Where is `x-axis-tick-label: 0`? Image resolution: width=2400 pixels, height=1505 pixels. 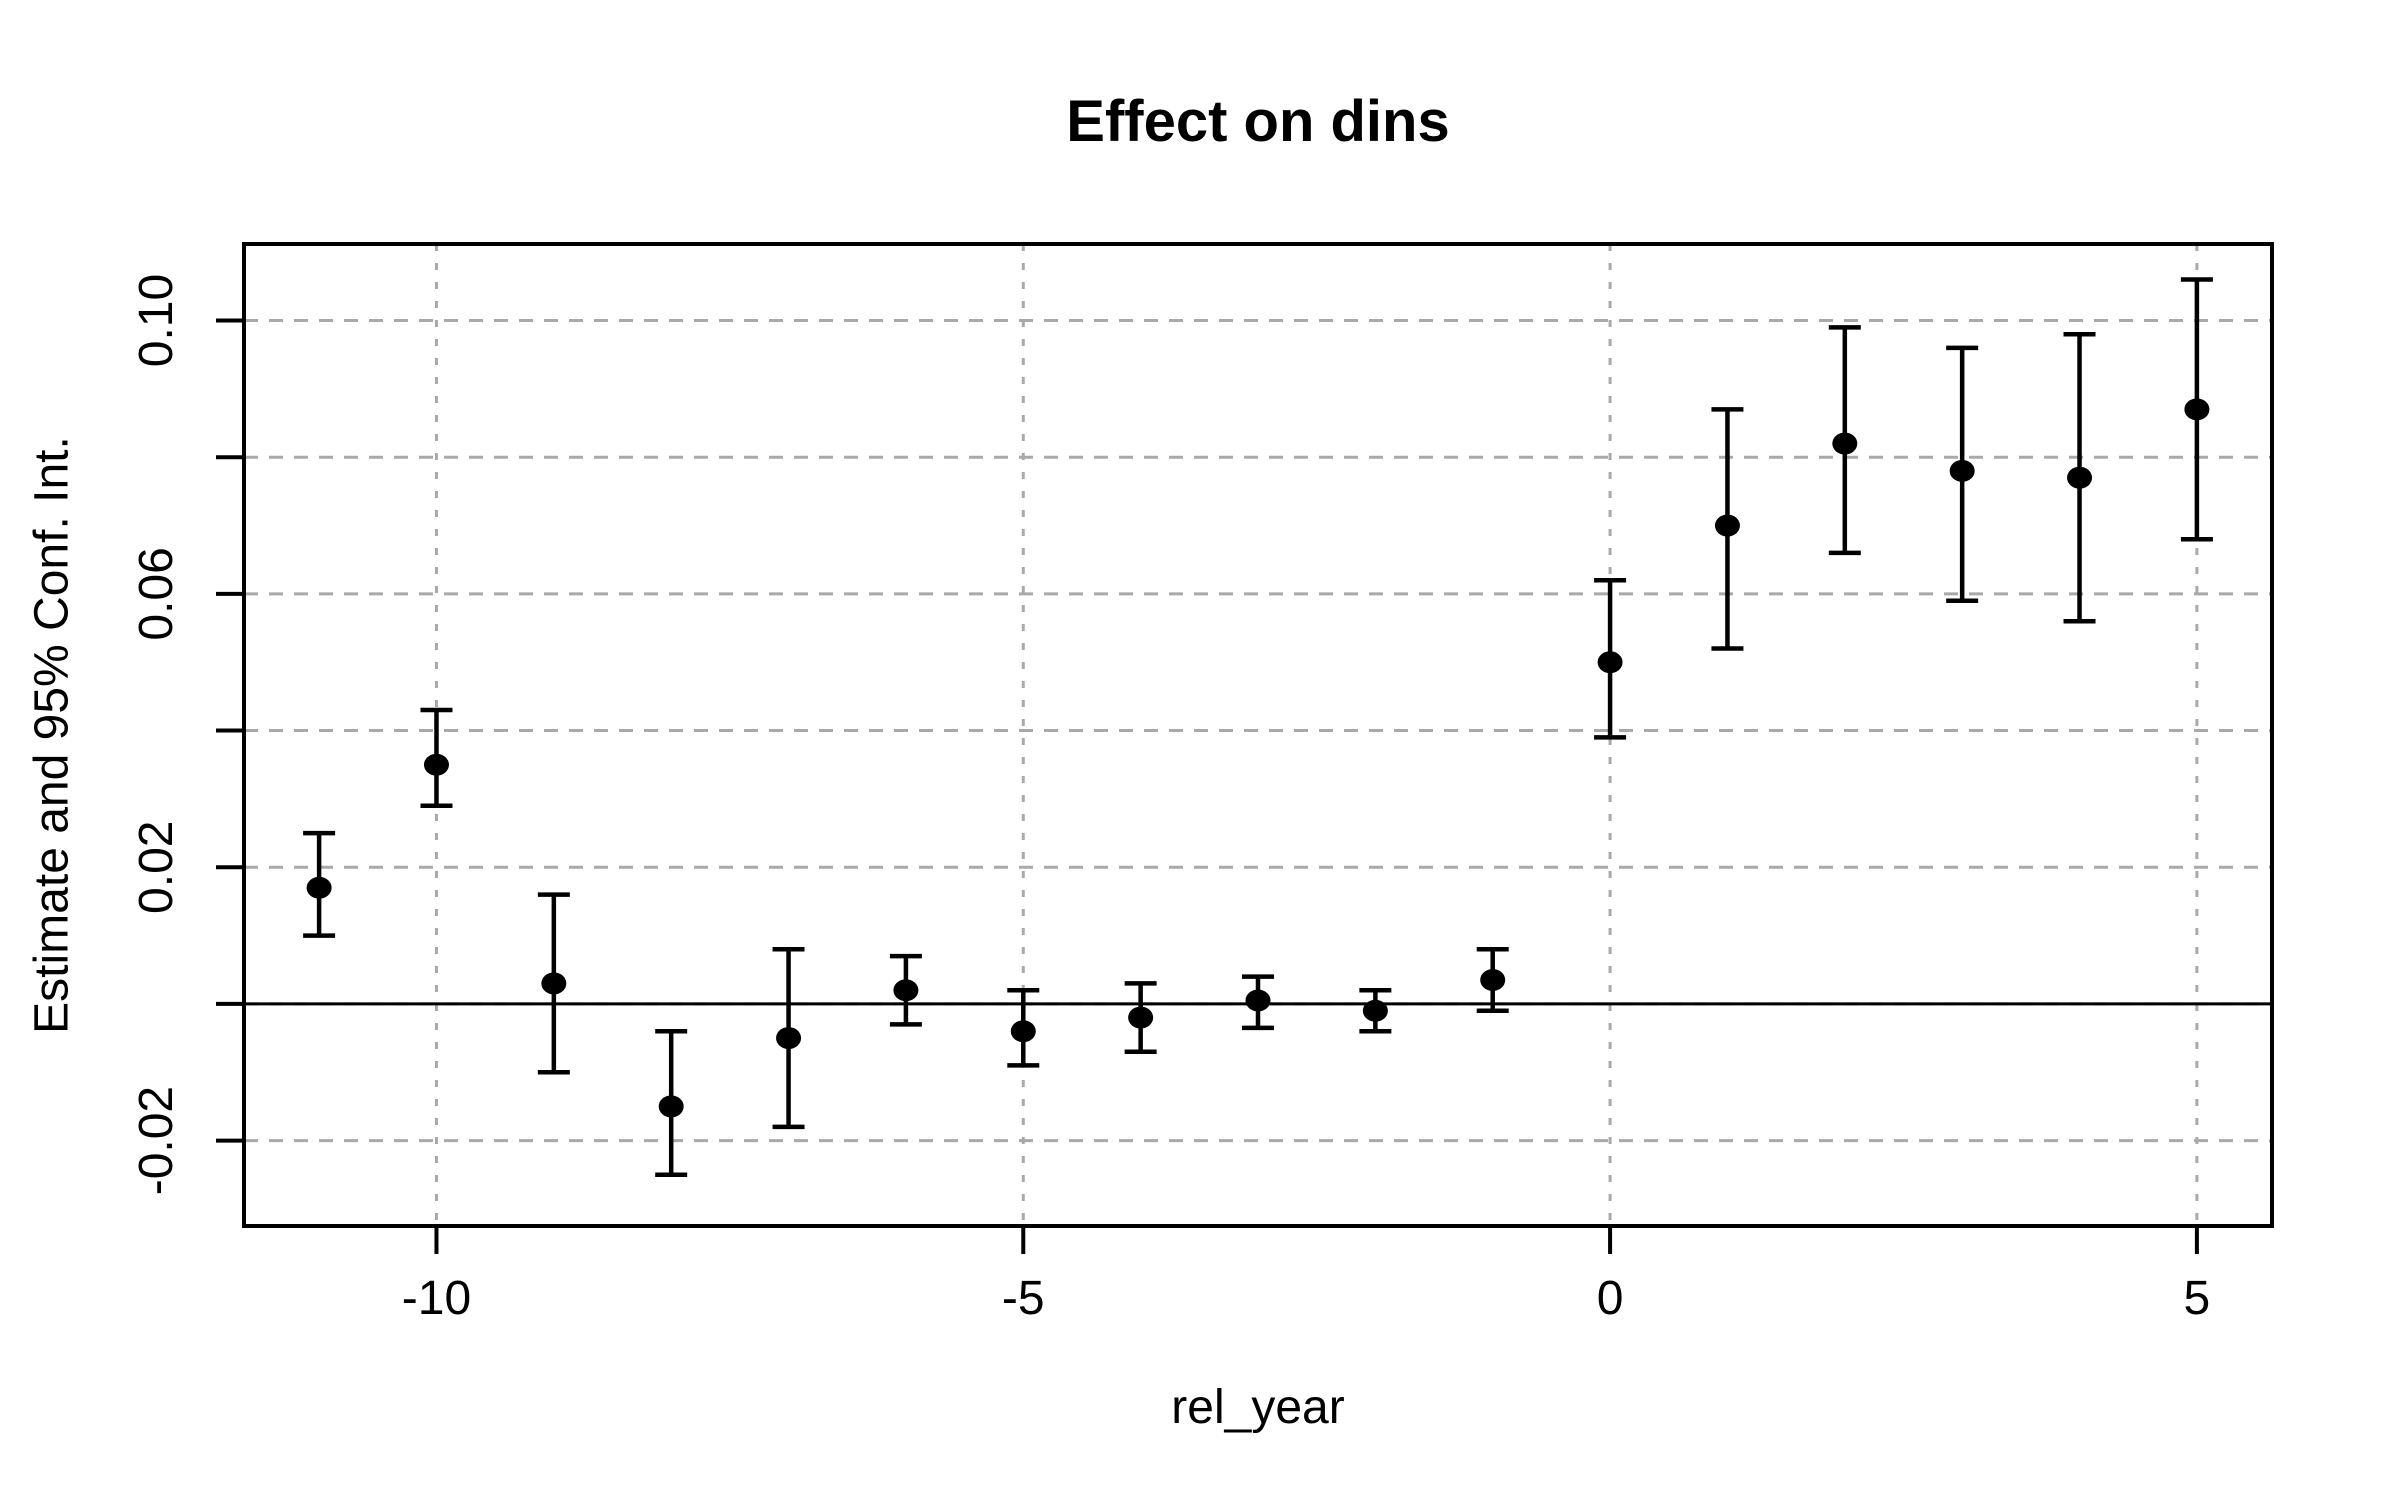 x-axis-tick-label: 0 is located at coordinates (1610, 1298).